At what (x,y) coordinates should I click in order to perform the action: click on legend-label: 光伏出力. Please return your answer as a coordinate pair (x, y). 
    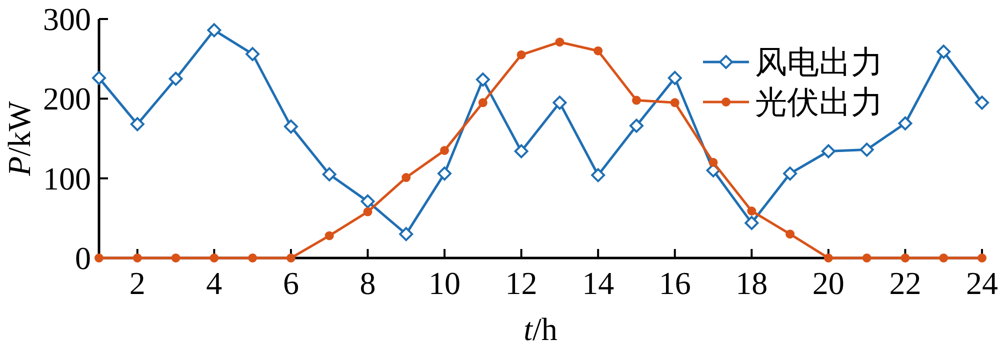
    Looking at the image, I should click on (819, 102).